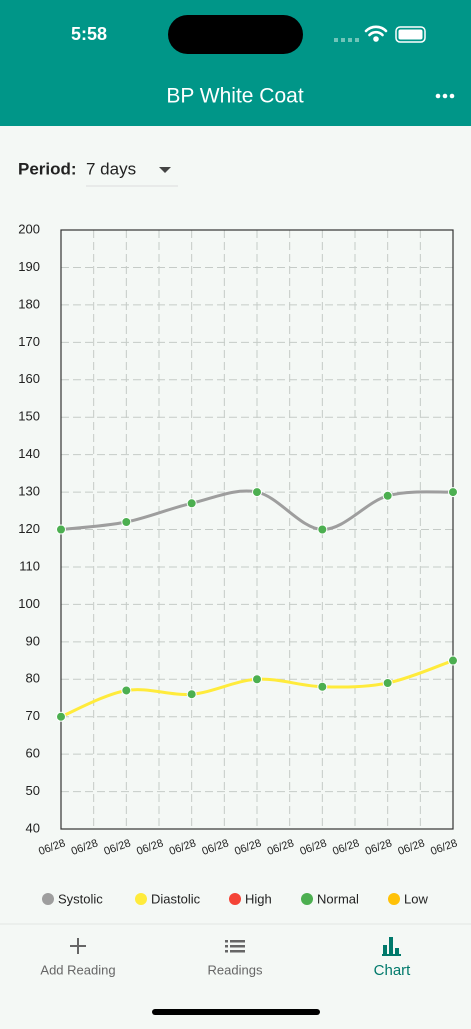 This screenshot has height=1029, width=471. What do you see at coordinates (258, 898) in the screenshot?
I see `legend-label: High` at bounding box center [258, 898].